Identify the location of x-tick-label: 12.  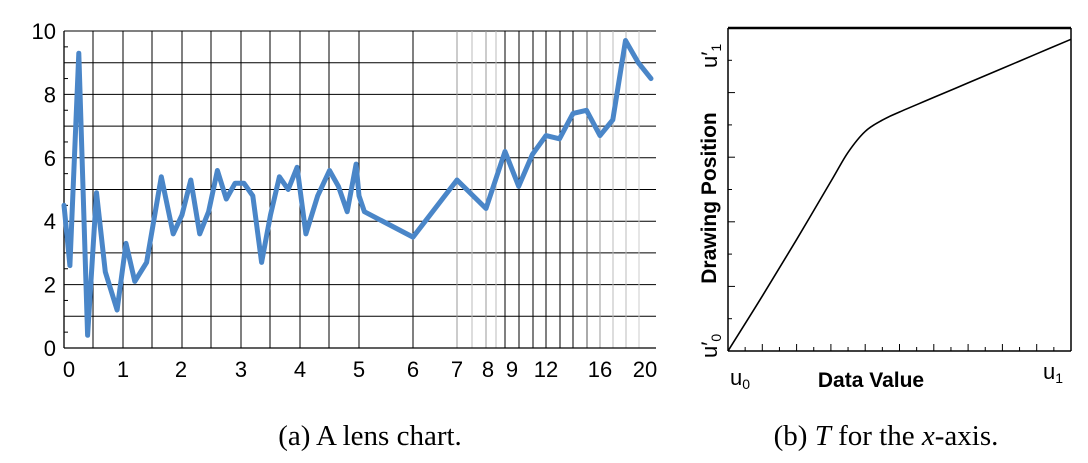
(546, 369).